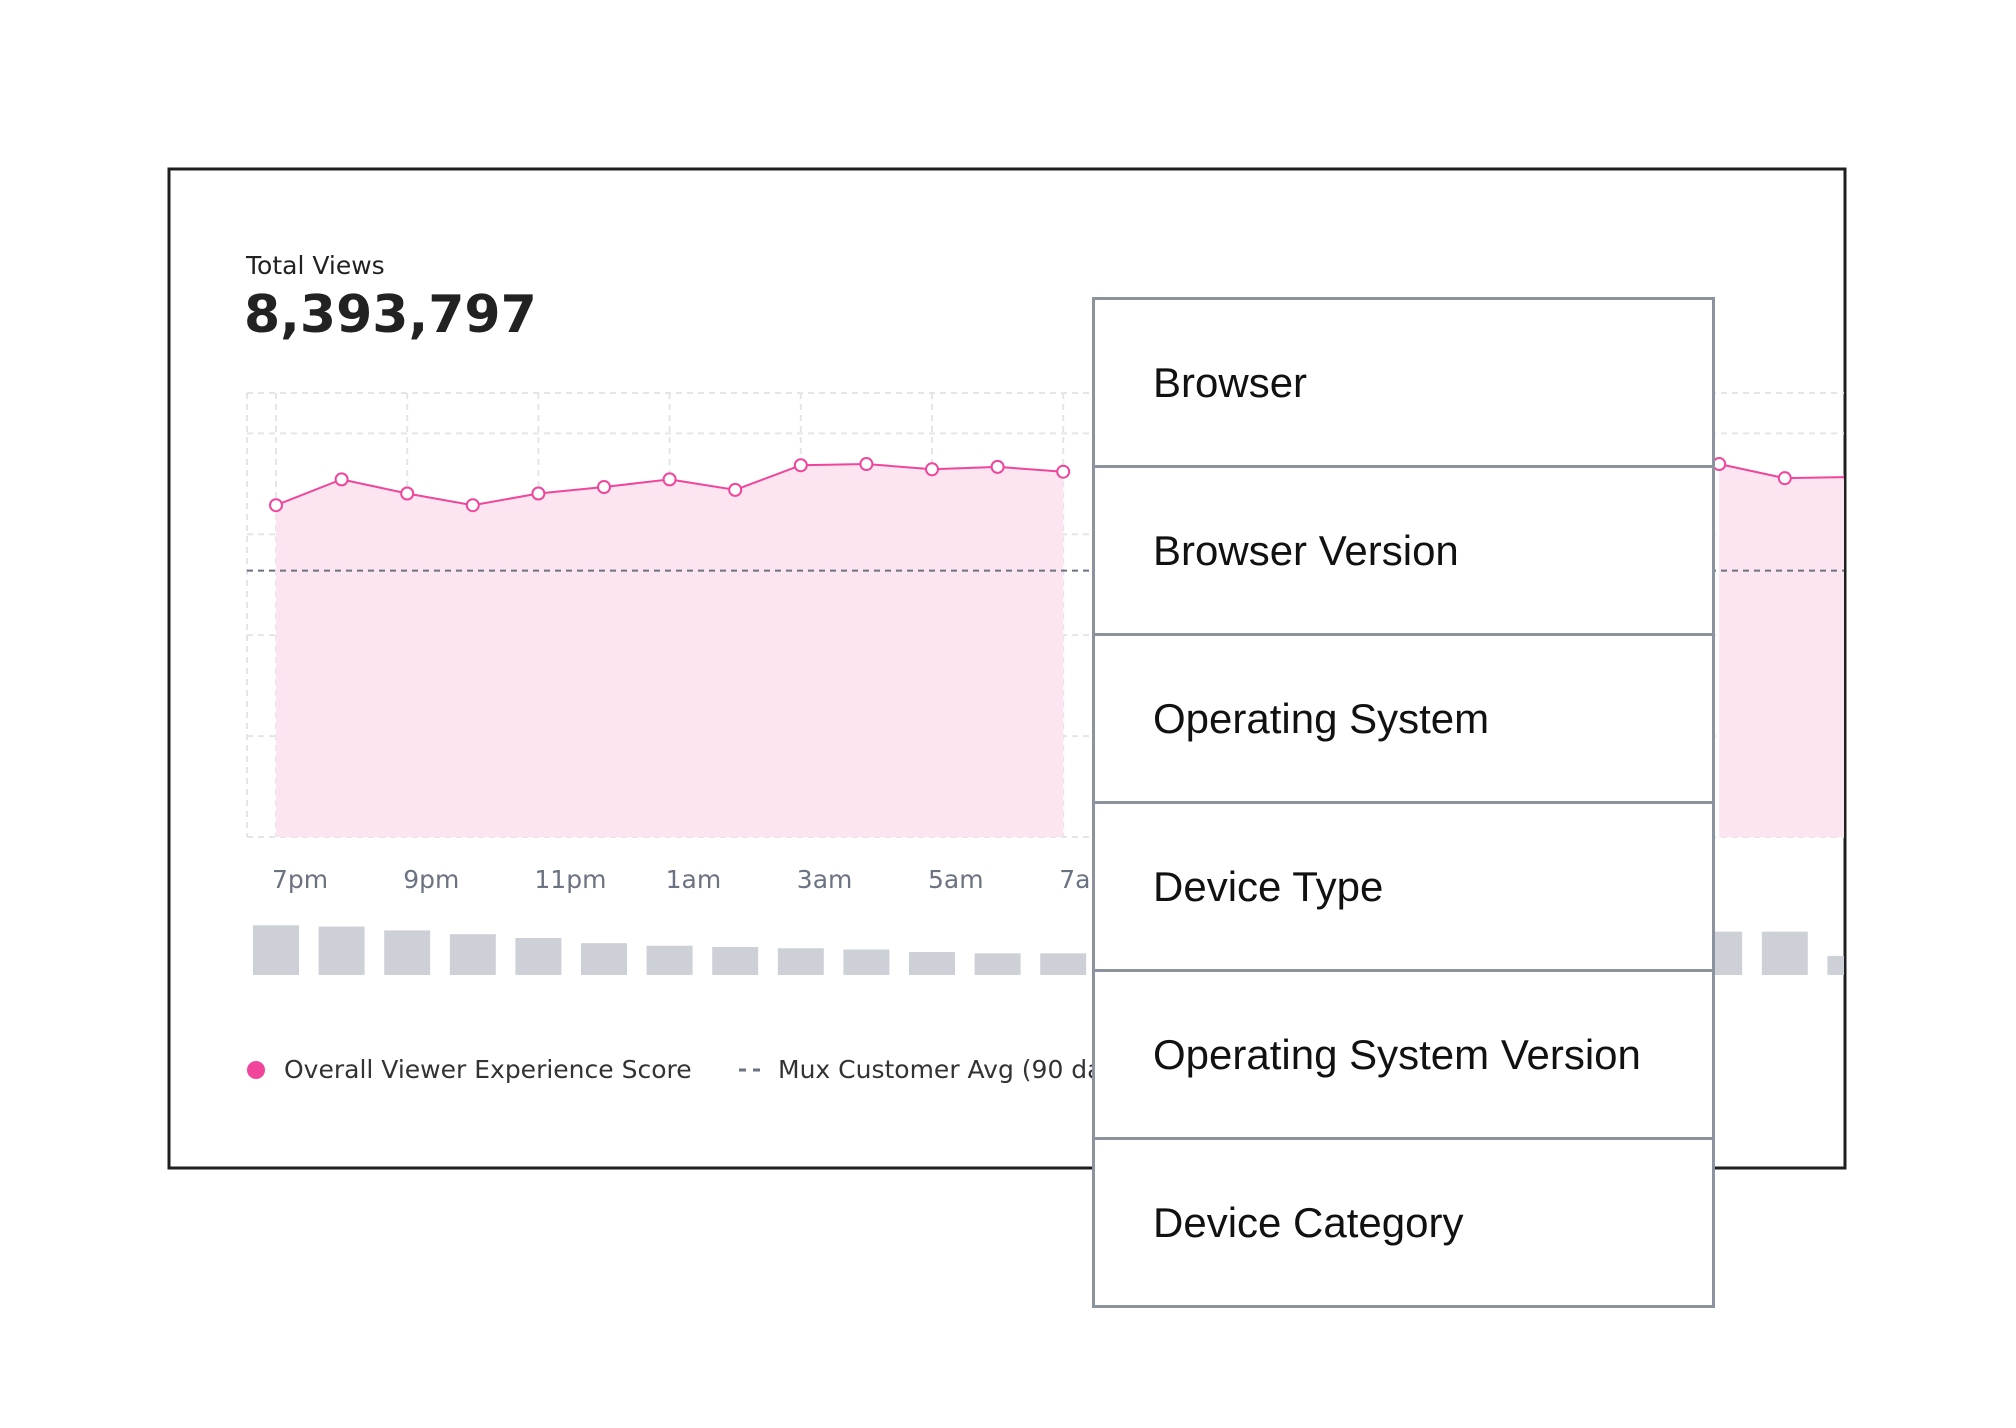 The width and height of the screenshot is (2016, 1428). I want to click on menu-item: Operating System Version, so click(1403, 1056).